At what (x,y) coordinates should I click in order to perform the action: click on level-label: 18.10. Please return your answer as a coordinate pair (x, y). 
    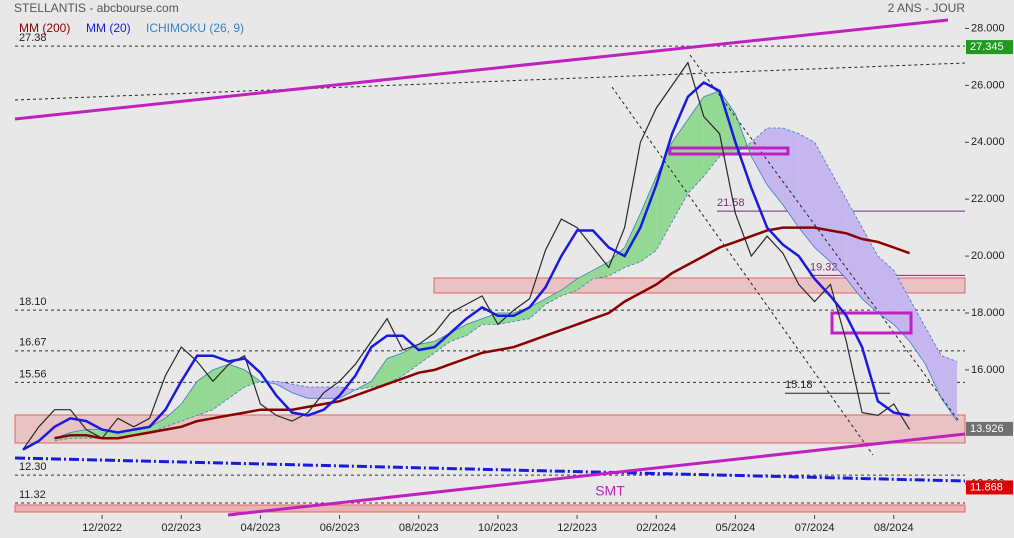
    Looking at the image, I should click on (33, 302).